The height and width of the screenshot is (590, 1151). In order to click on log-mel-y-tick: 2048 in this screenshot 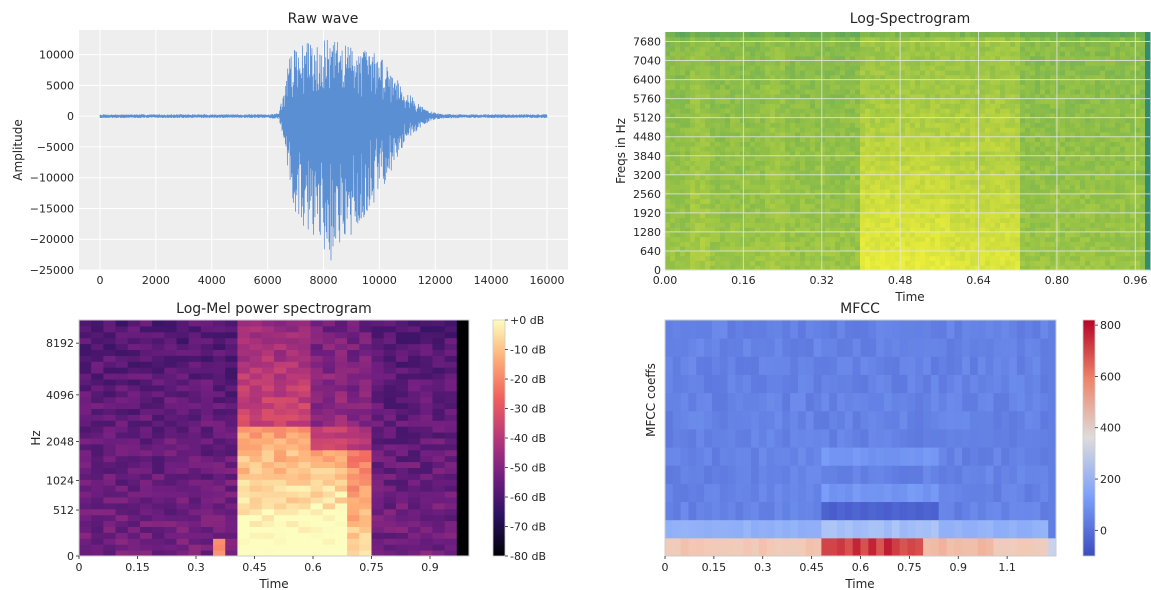, I will do `click(60, 441)`.